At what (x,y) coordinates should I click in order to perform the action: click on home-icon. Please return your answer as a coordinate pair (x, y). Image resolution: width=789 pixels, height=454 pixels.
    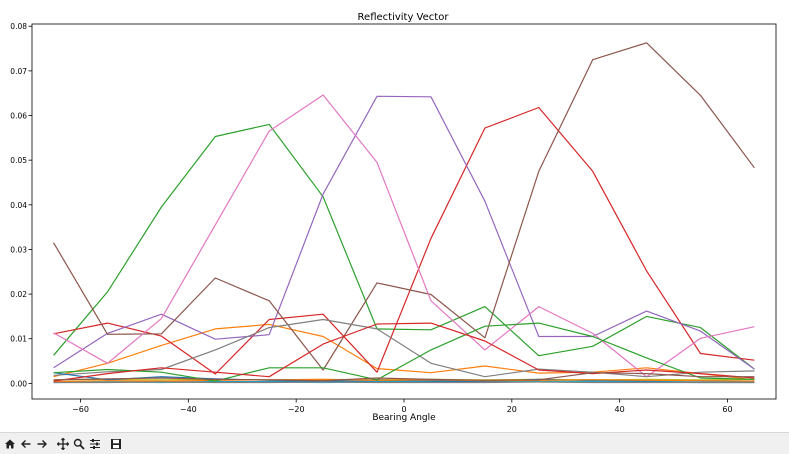
    Looking at the image, I should click on (10, 444).